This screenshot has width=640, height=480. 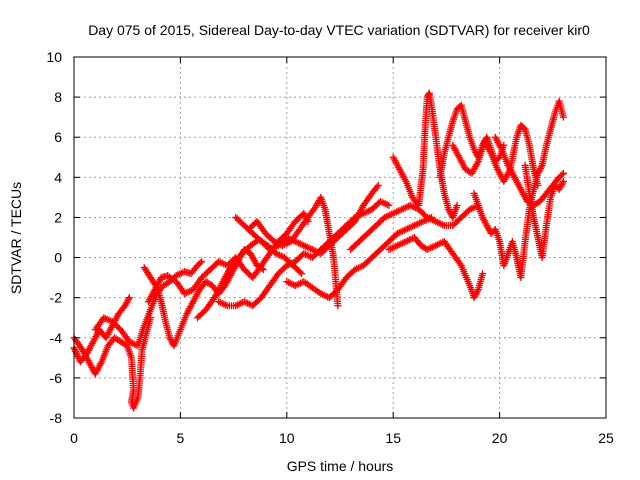 I want to click on y-tick-label: 10, so click(x=54, y=57).